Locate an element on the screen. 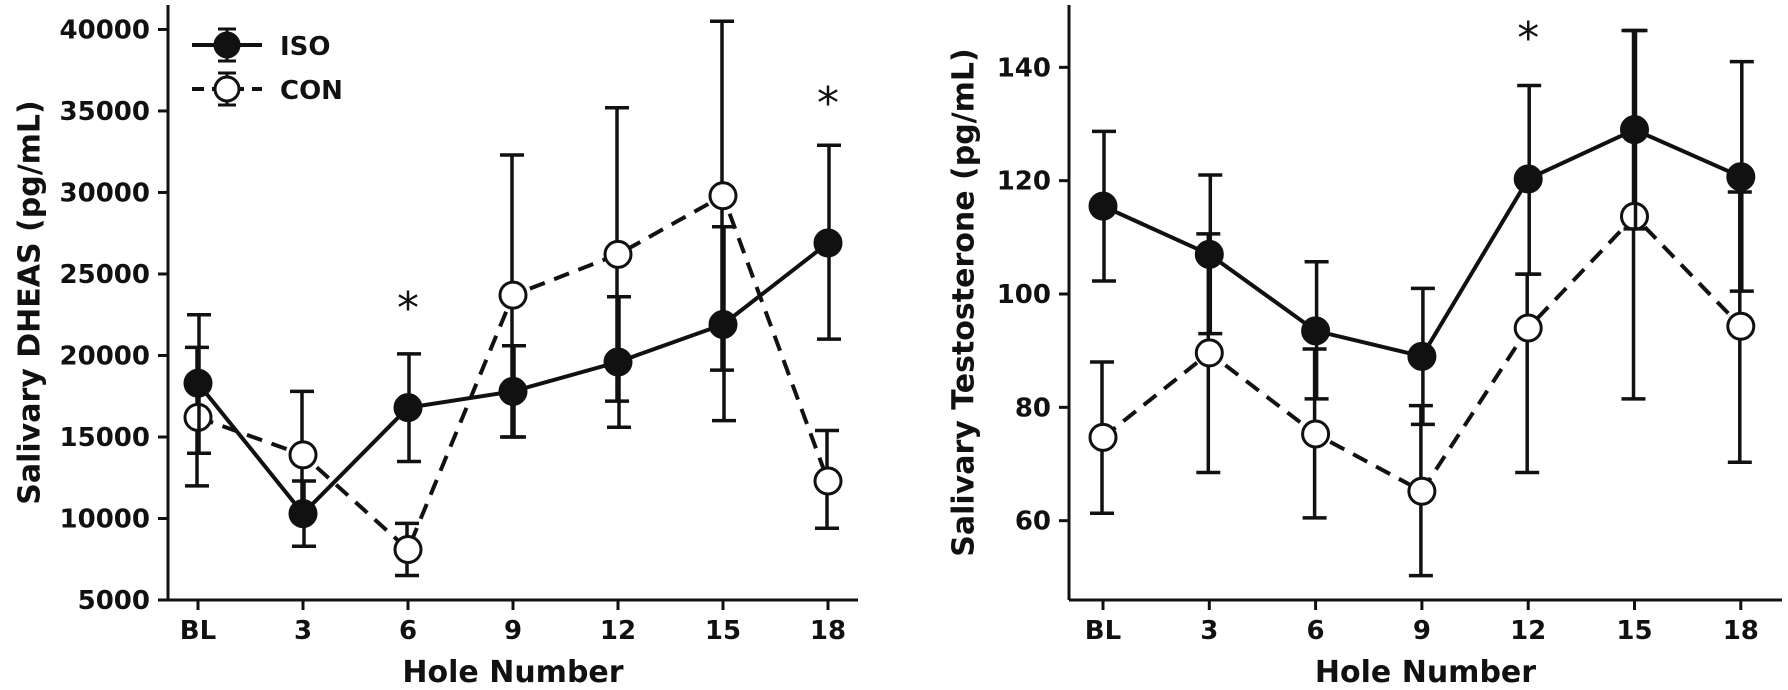  legend-entry-con: CON is located at coordinates (267, 89).